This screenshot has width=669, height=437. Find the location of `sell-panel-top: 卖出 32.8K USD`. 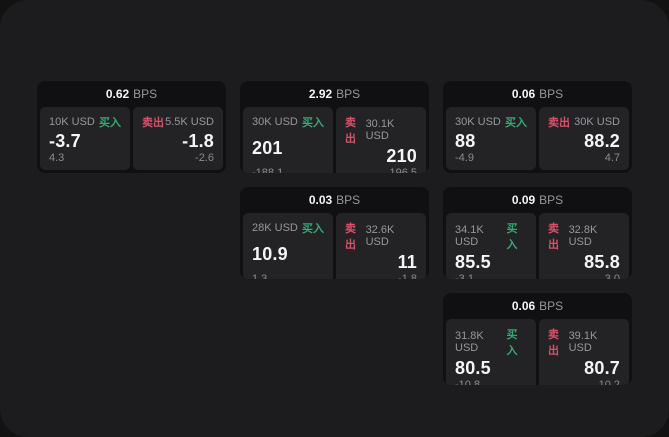

sell-panel-top: 卖出 32.8K USD is located at coordinates (584, 236).